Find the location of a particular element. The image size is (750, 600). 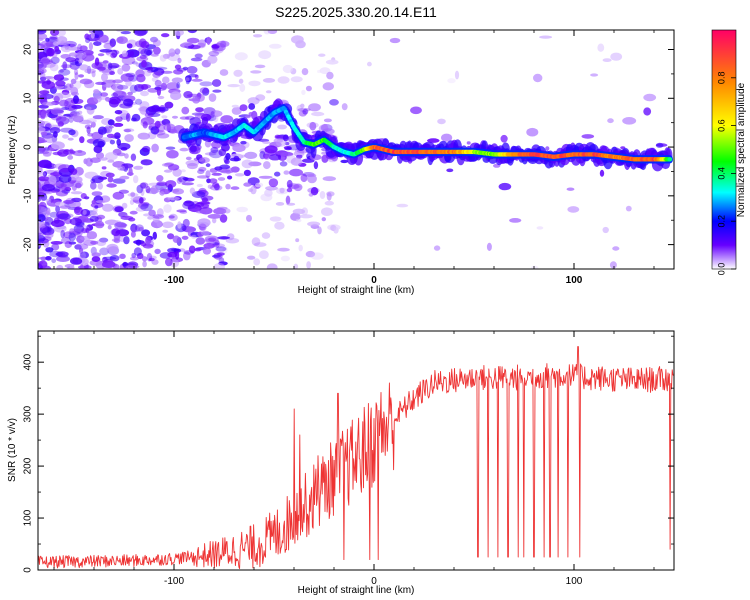

x-tick-label: -100 is located at coordinates (174, 280).